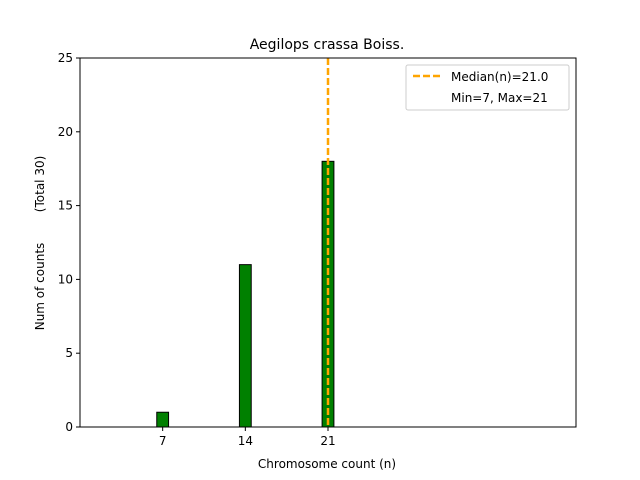  I want to click on legend: Median(n)=21.0 Min=7, Max=21, so click(487, 87).